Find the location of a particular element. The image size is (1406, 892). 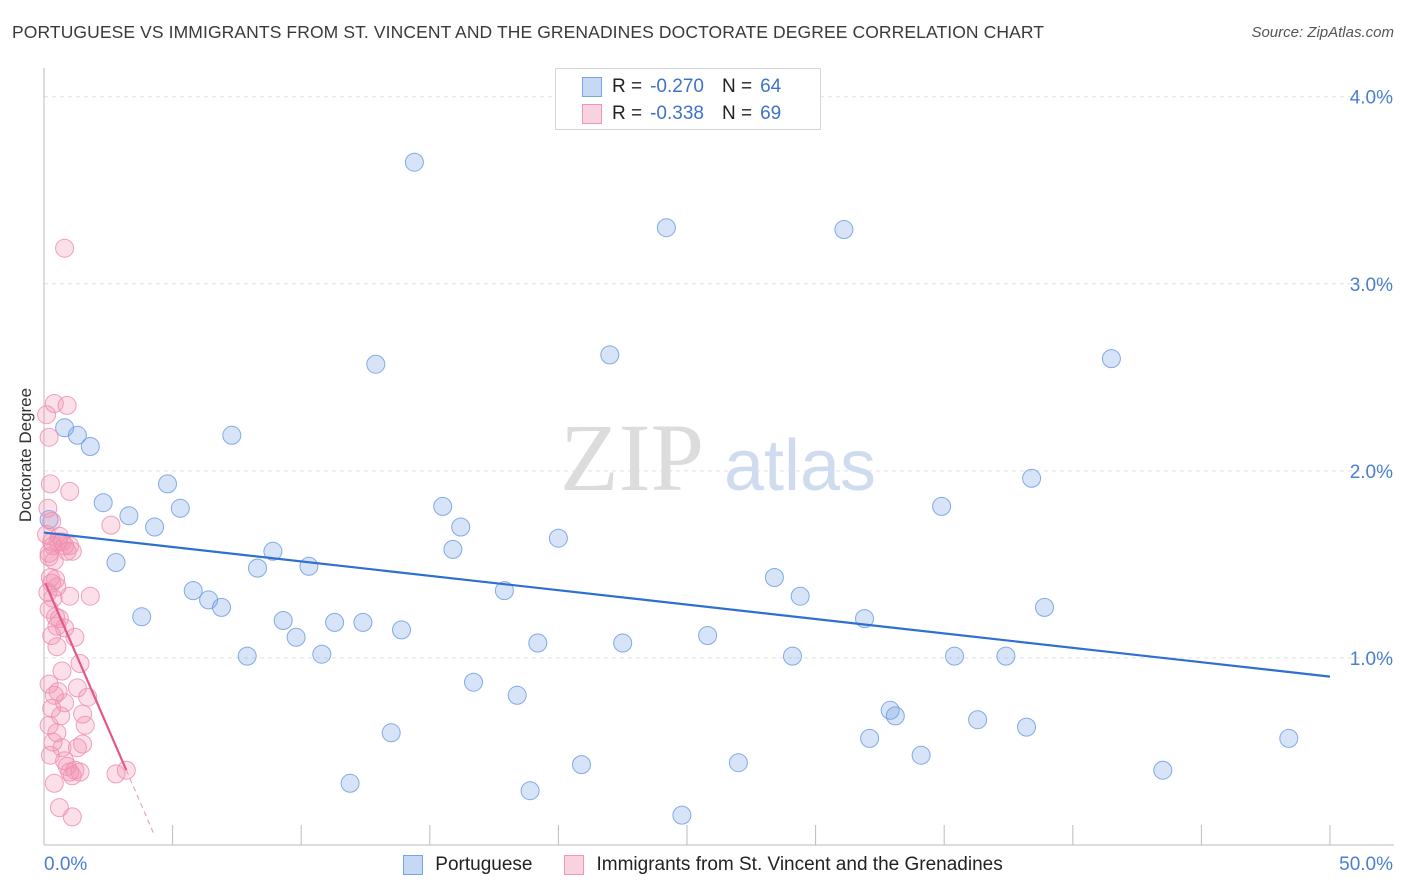

watermark: ZIP atlas is located at coordinates (718, 457).